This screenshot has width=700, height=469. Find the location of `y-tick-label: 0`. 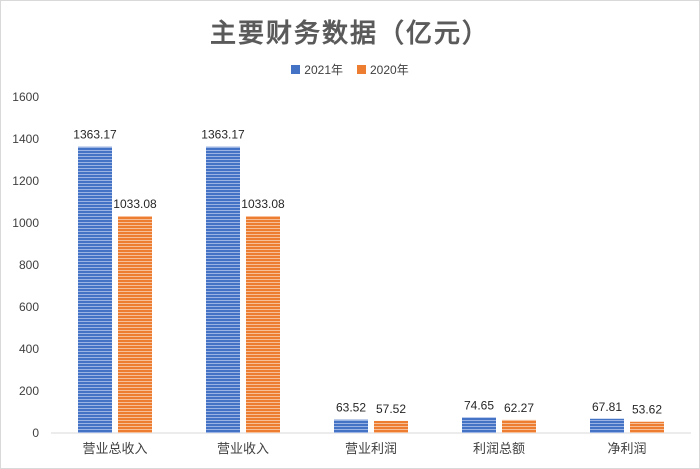

y-tick-label: 0 is located at coordinates (35, 433).